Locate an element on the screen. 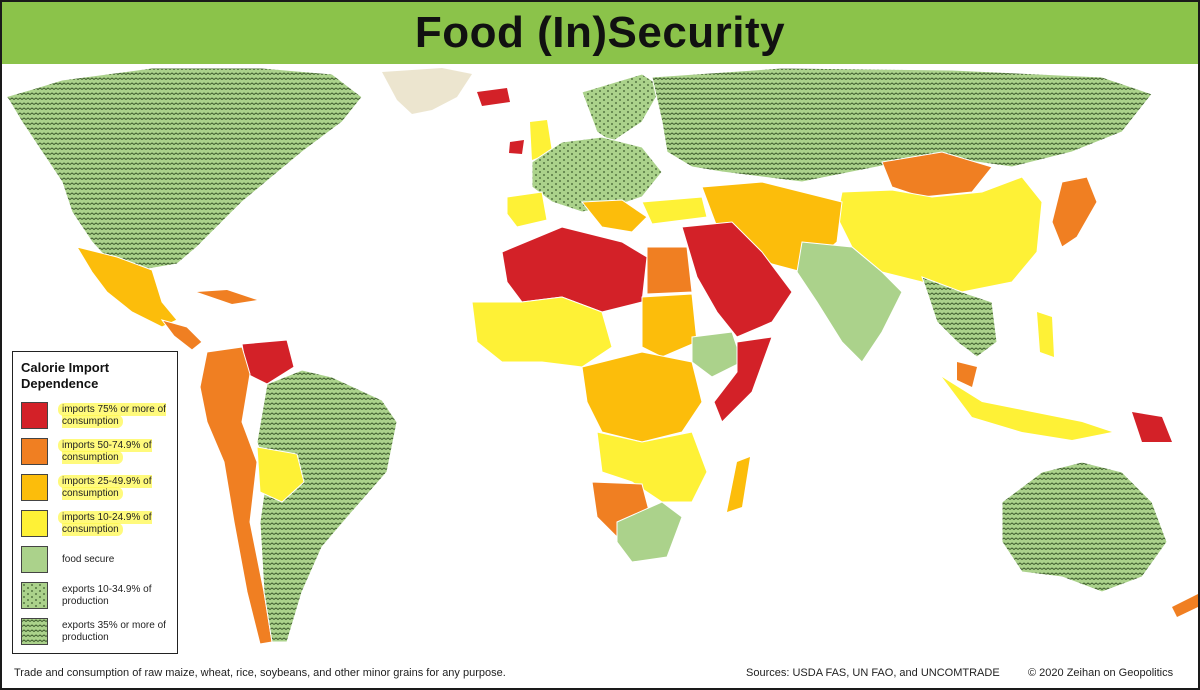 The height and width of the screenshot is (690, 1200). legend-item-import-10: imports 10-24.9% of consumption is located at coordinates (99, 523).